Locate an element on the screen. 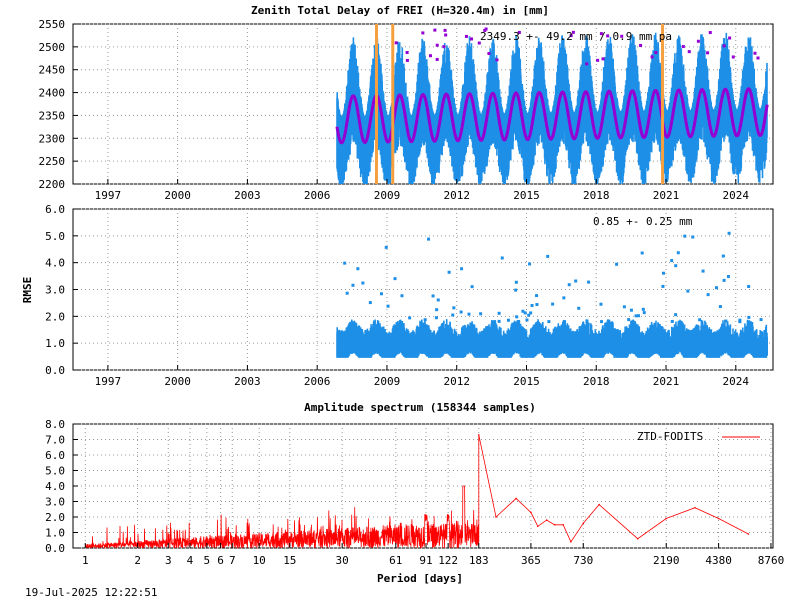 The image size is (800, 600). y-tick-label: 1.0 is located at coordinates (55, 343).